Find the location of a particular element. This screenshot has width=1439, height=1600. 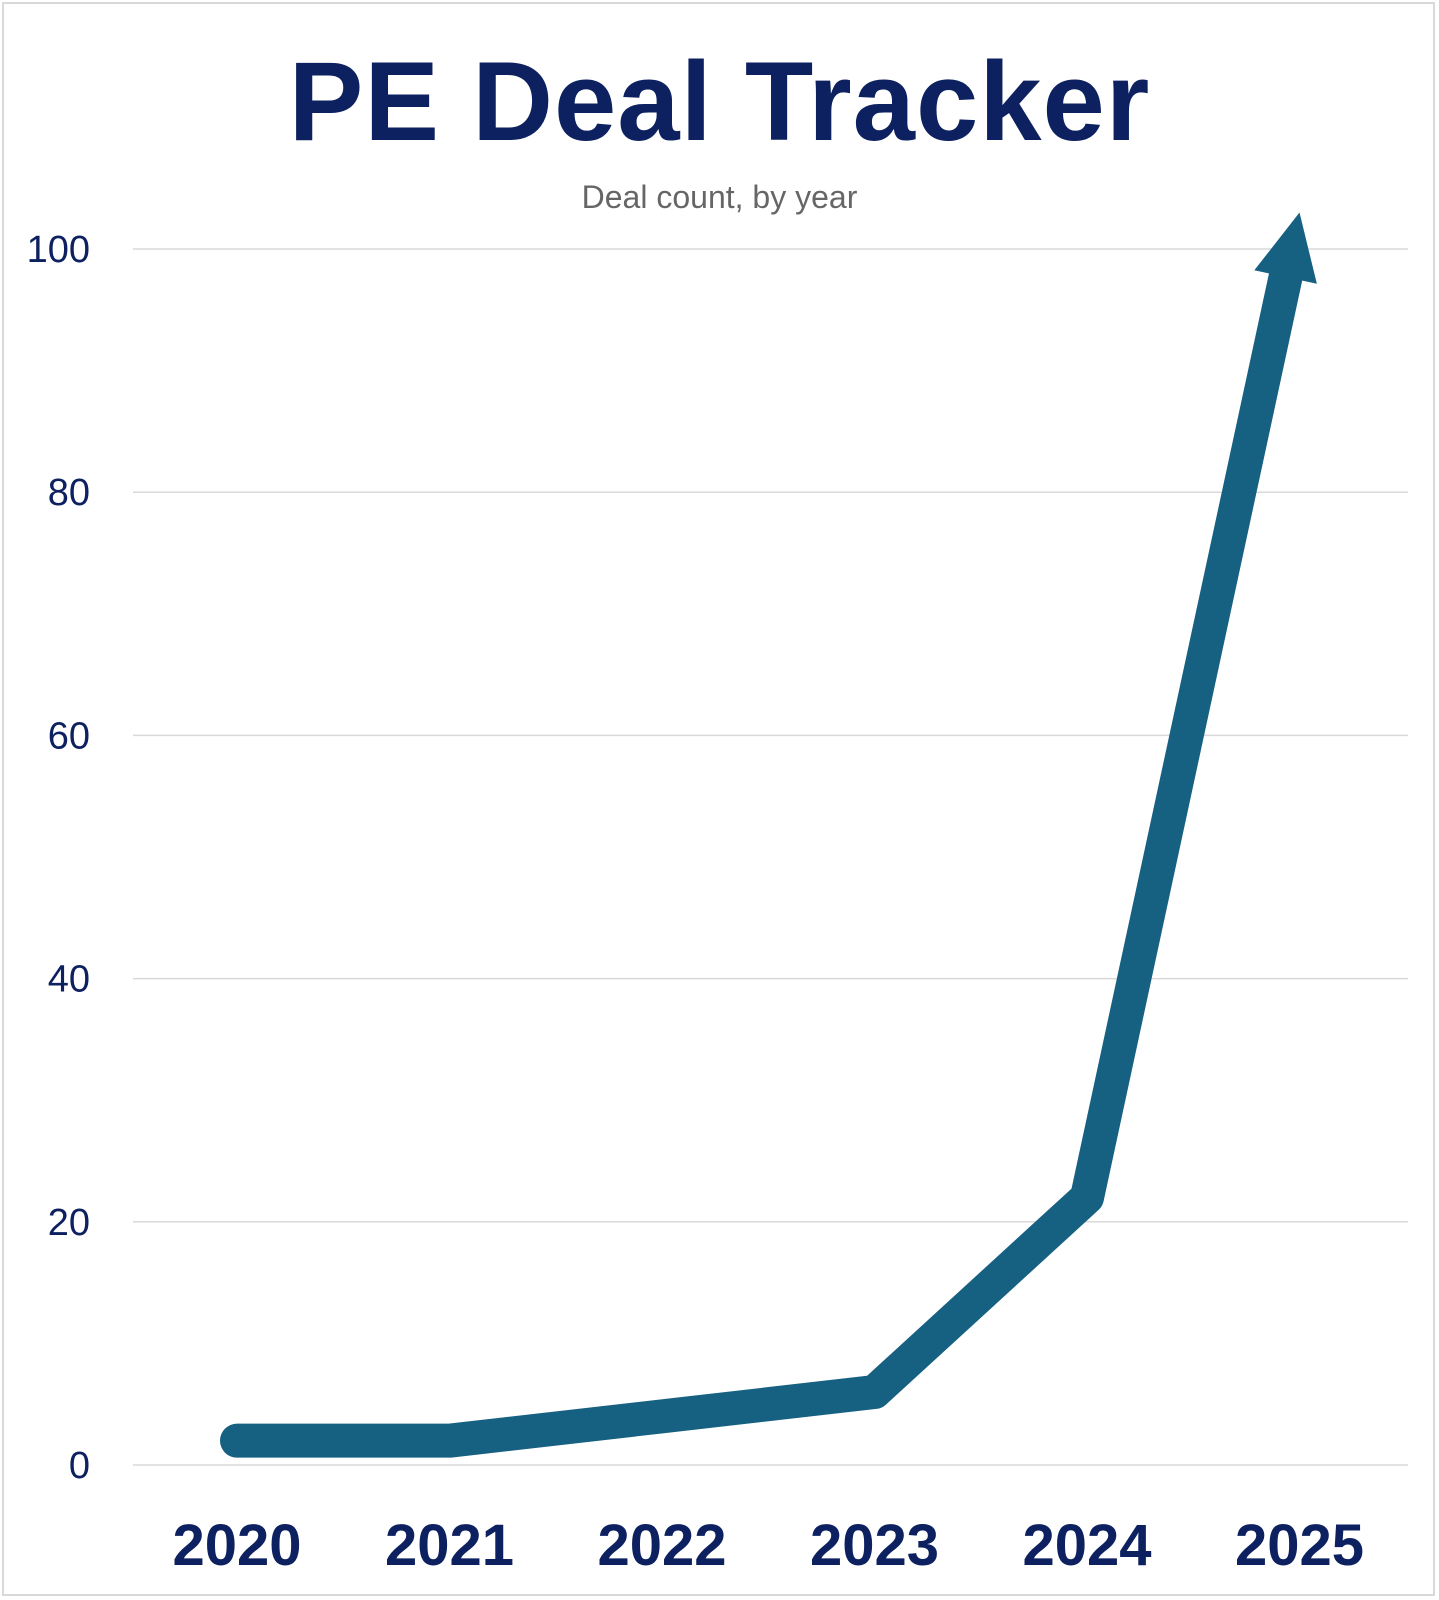

x-tick-label: 2022 is located at coordinates (661, 1545).